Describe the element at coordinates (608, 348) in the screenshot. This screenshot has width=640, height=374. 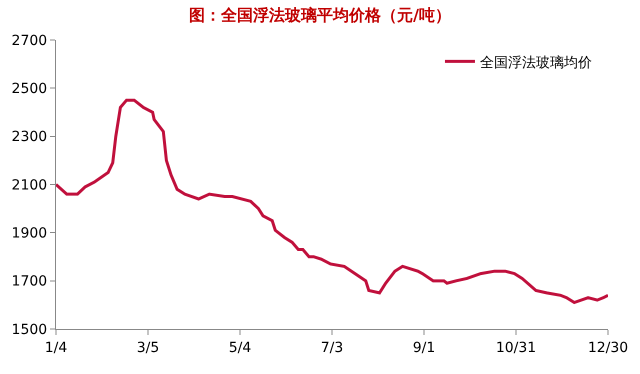
I see `x-tick-label: 12/30` at that location.